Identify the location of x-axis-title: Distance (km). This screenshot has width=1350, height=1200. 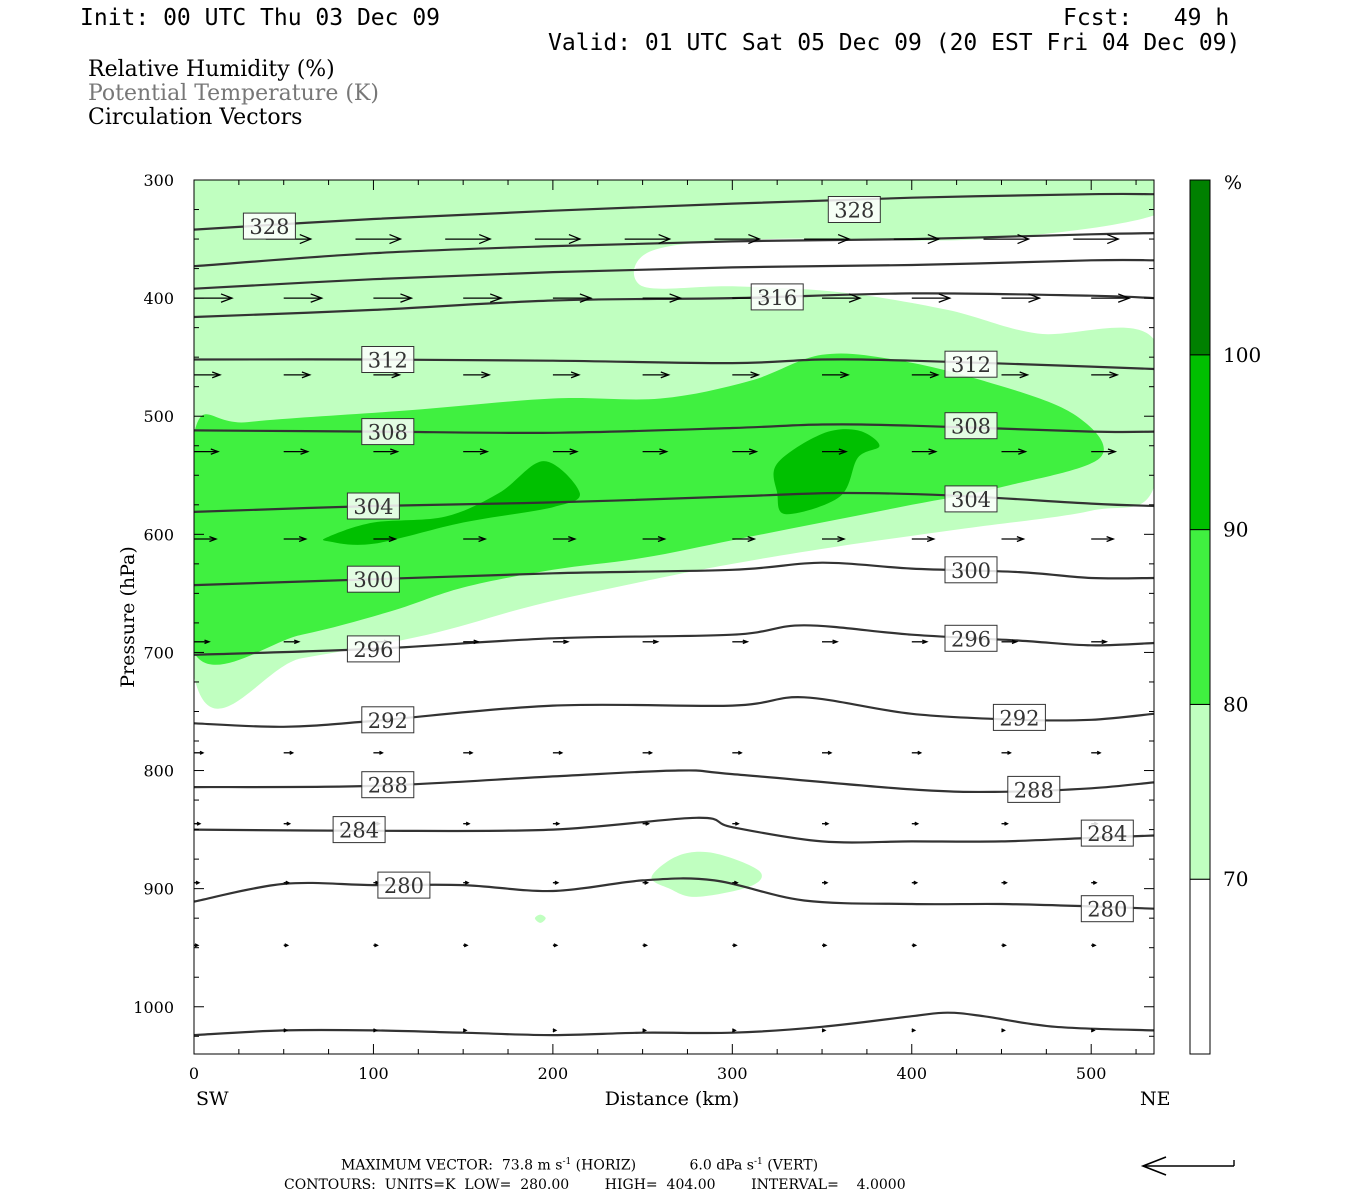
(672, 1099).